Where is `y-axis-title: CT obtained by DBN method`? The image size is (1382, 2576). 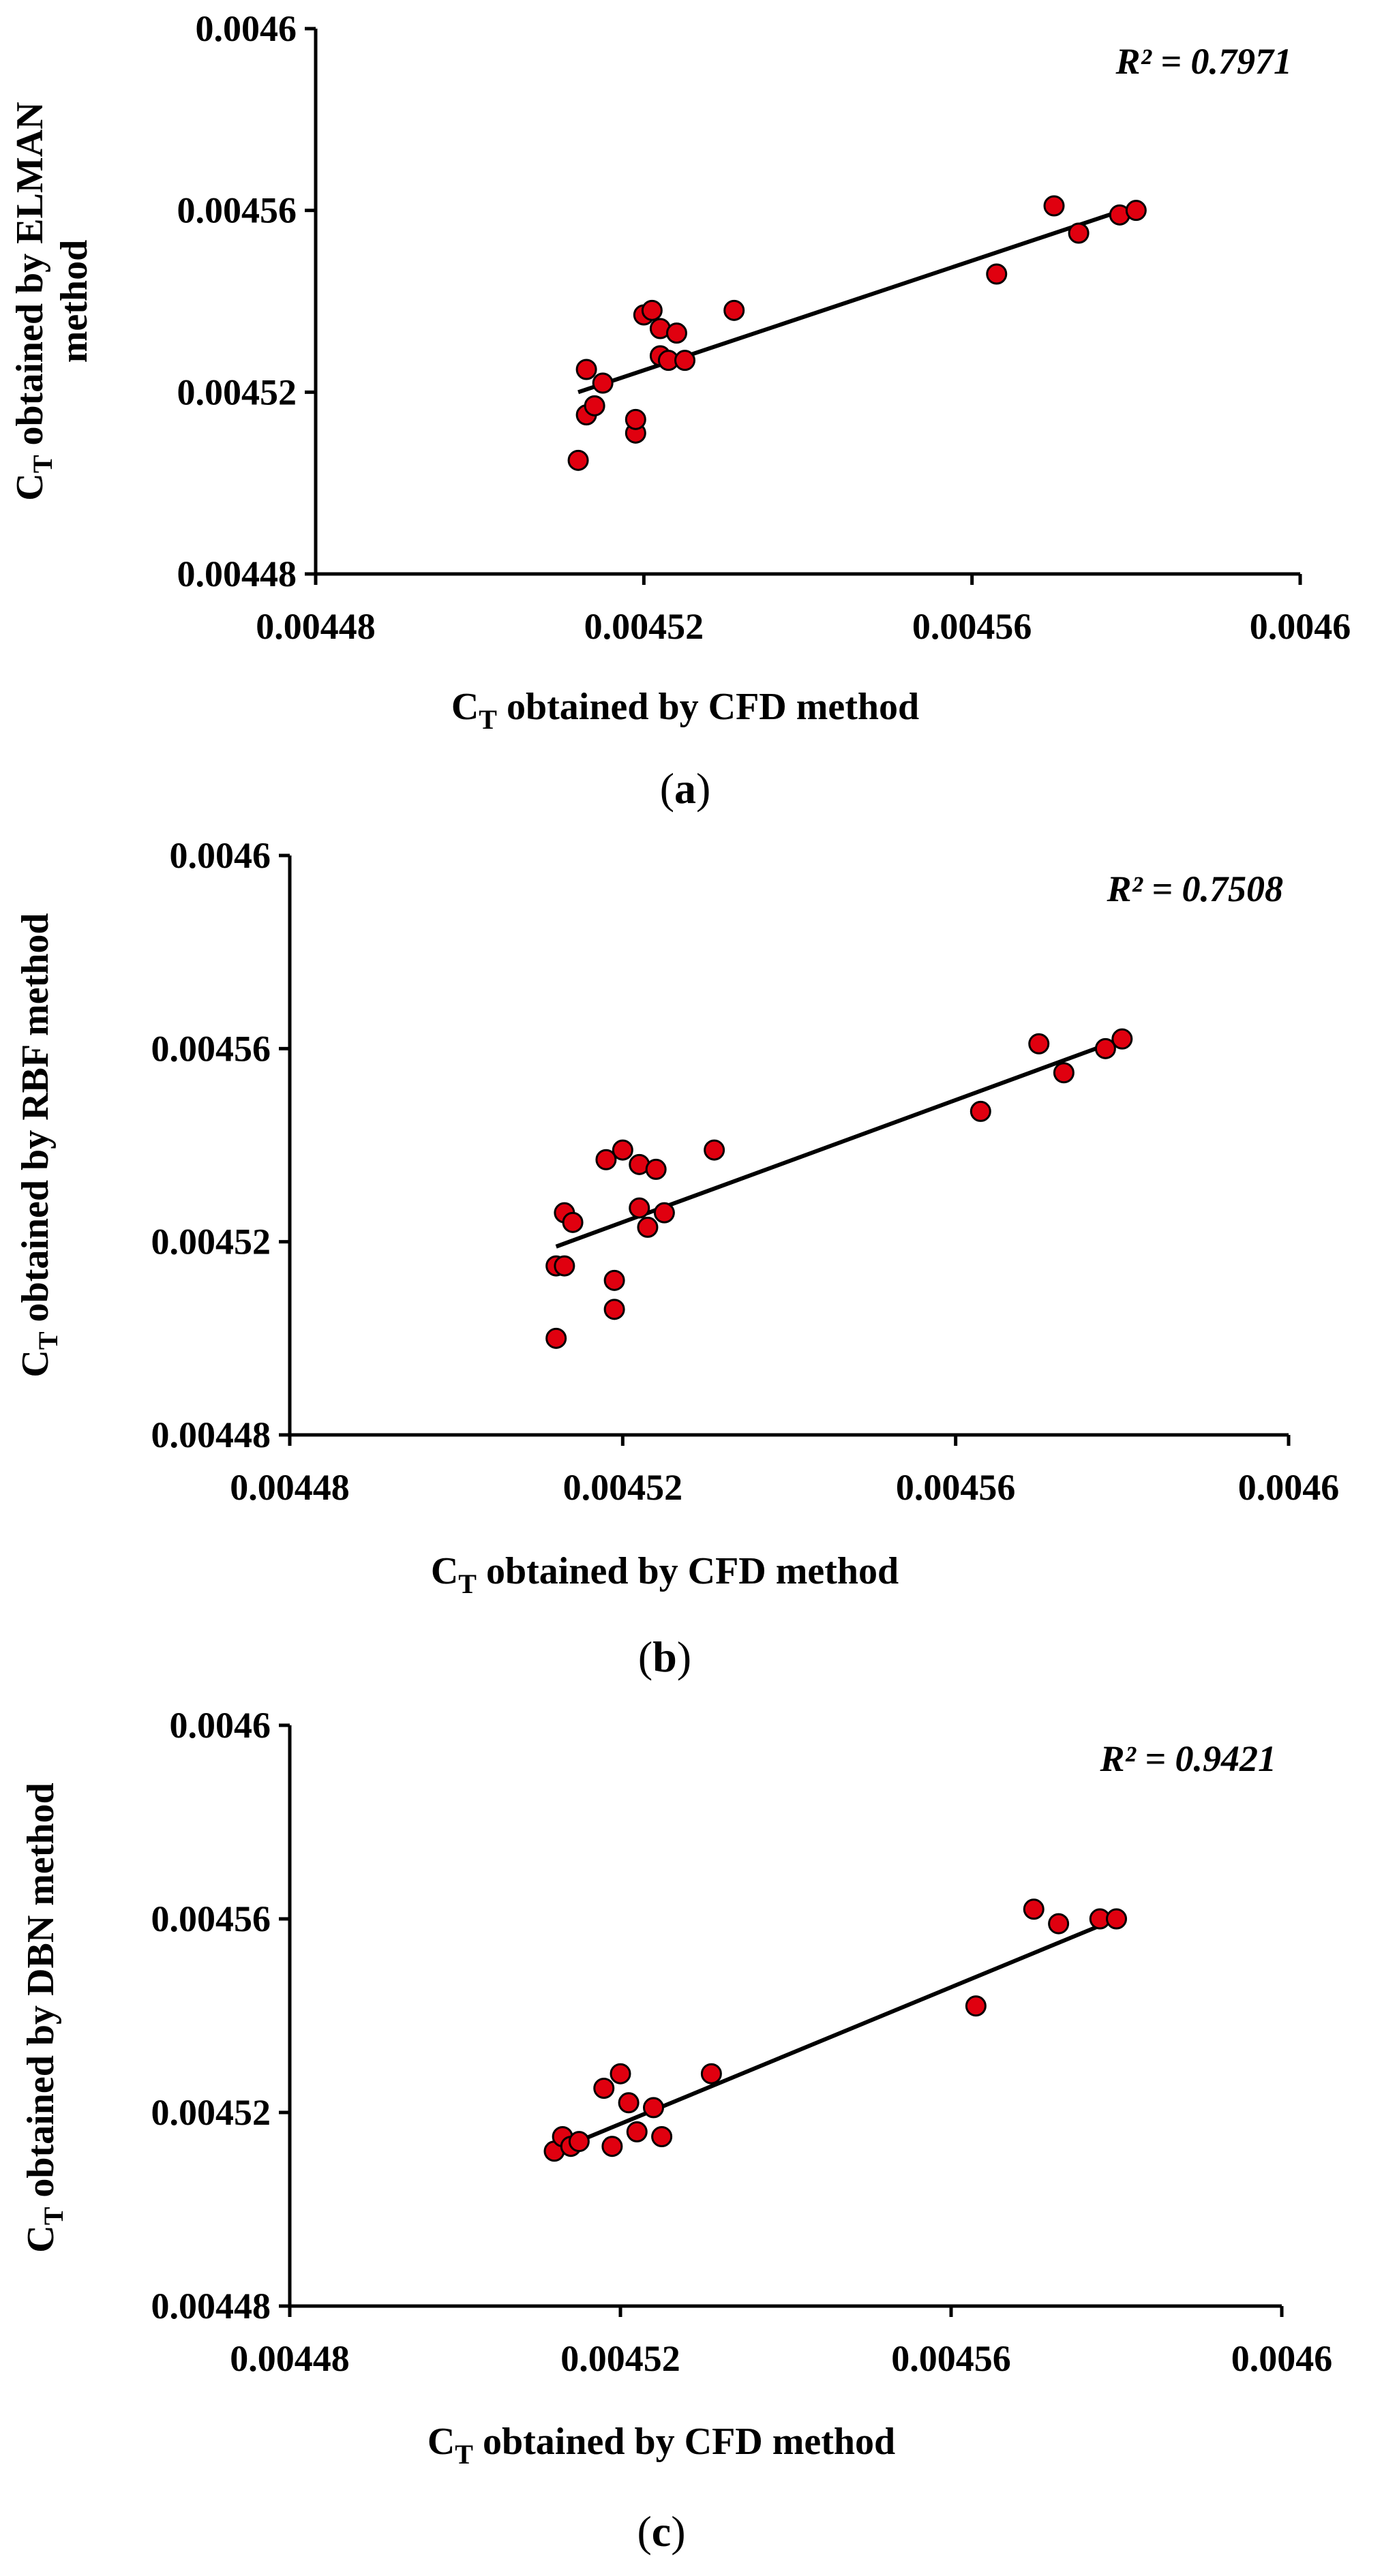
y-axis-title: CT obtained by DBN method is located at coordinates (44, 2018).